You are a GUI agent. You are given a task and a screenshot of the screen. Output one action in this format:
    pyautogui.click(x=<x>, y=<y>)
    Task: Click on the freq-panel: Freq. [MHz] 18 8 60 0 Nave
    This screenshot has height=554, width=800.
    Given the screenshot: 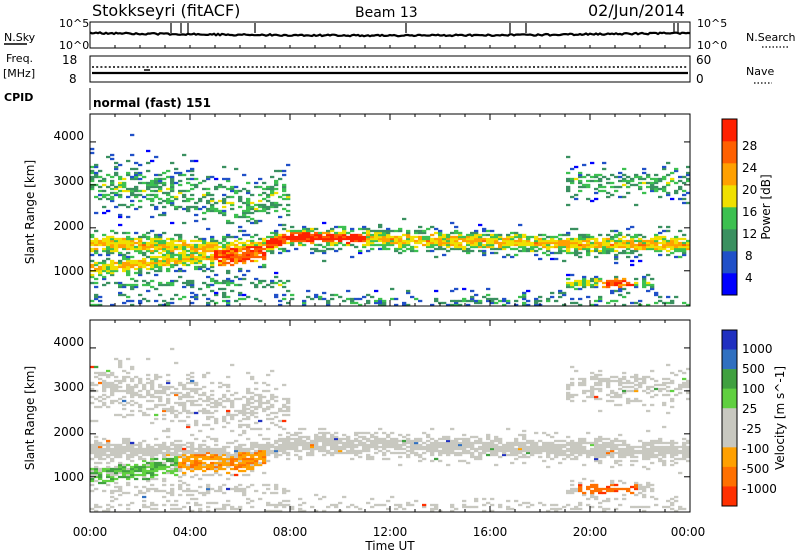 What is the action you would take?
    pyautogui.click(x=388, y=69)
    